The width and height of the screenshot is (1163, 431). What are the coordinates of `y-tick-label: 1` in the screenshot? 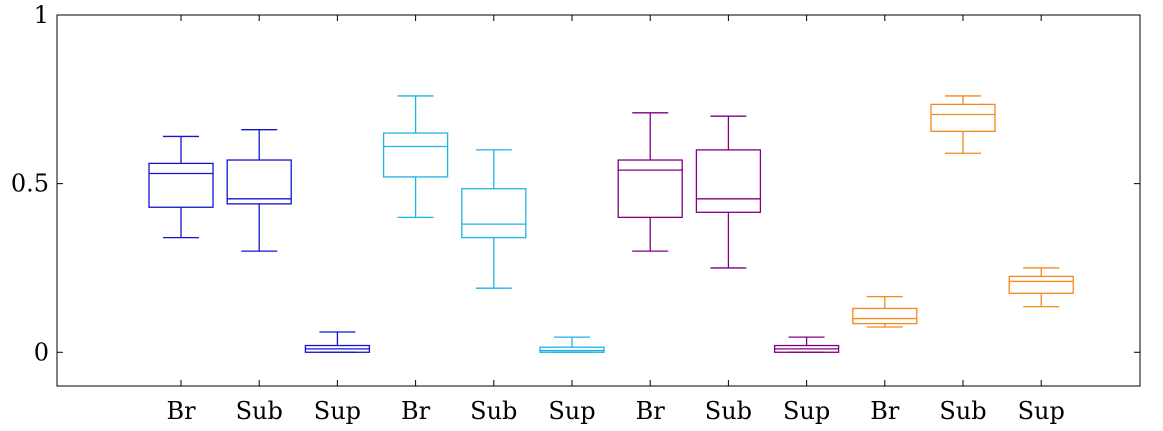 It's located at (41, 15).